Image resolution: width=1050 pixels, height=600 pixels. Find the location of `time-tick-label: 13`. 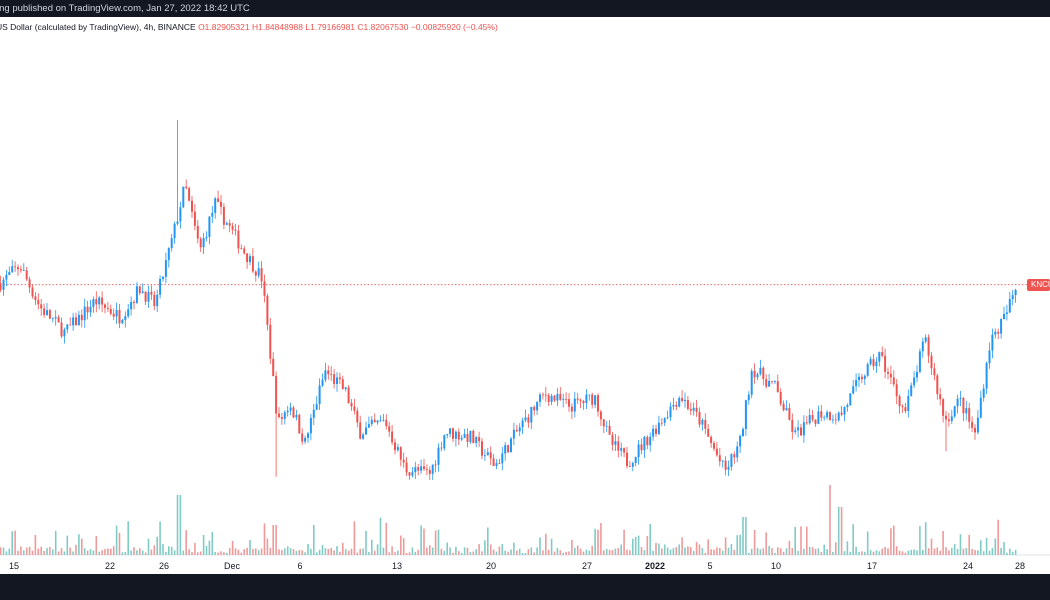

time-tick-label: 13 is located at coordinates (397, 566).